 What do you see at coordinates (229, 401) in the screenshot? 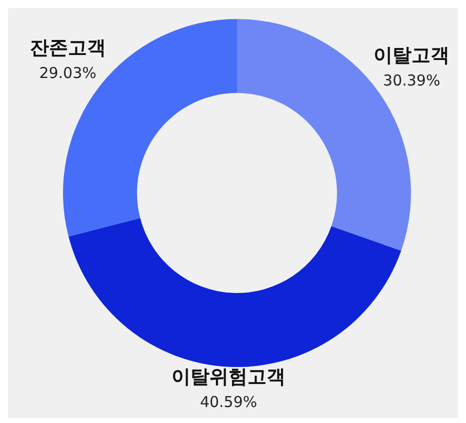
I see `data-label: 40.59%` at bounding box center [229, 401].